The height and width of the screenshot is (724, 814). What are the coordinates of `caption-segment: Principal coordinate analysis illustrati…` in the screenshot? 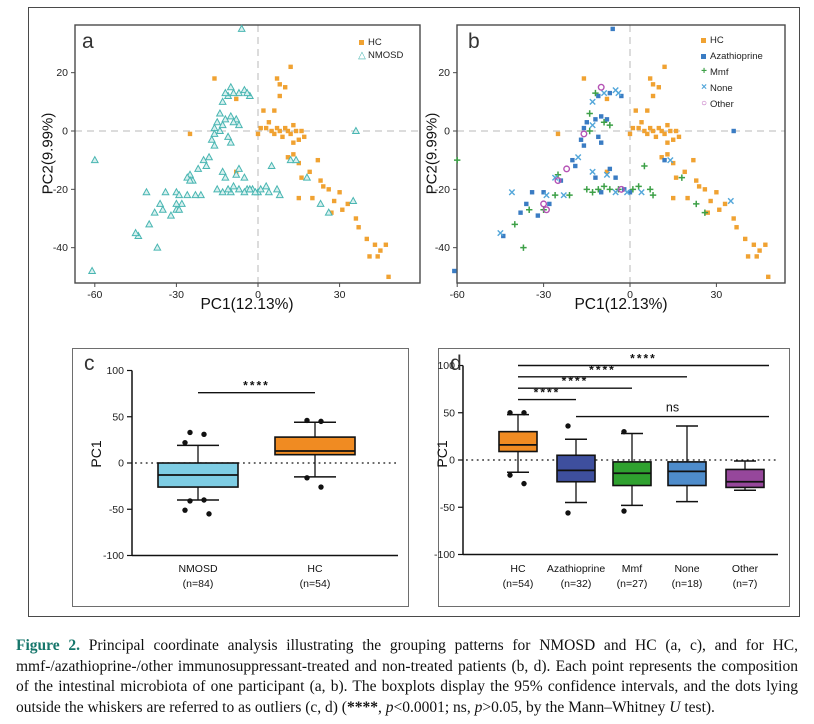 It's located at (407, 676).